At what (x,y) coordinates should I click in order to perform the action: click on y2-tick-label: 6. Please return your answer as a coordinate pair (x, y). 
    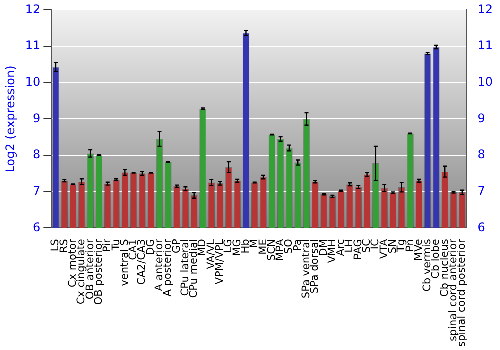
    Looking at the image, I should click on (482, 227).